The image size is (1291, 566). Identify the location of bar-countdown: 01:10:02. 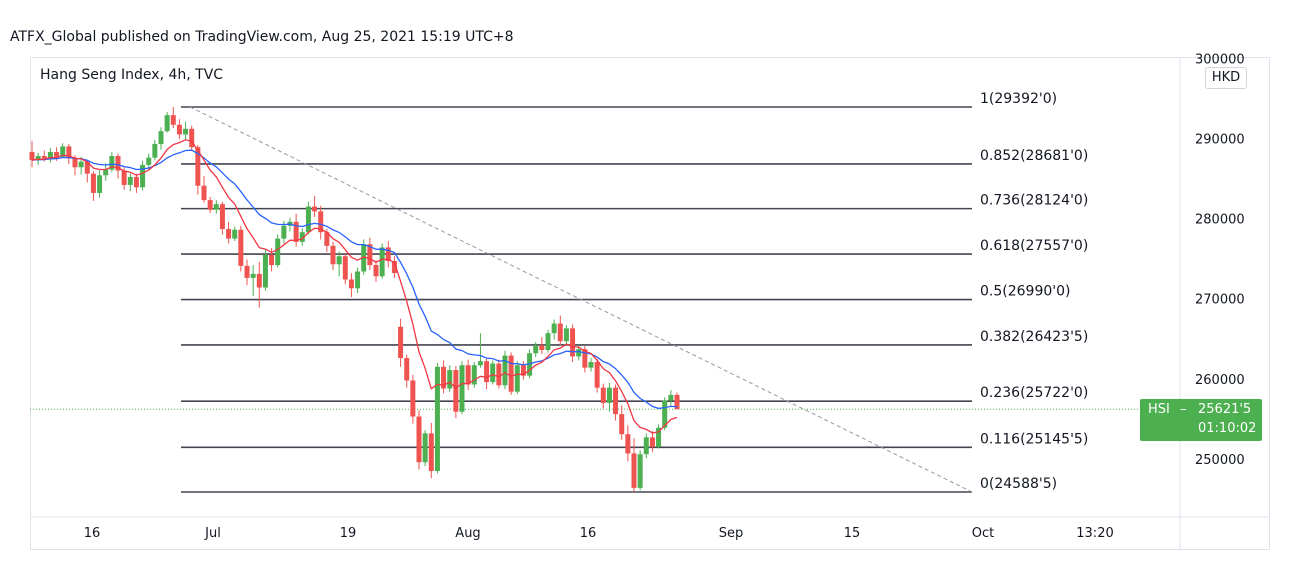
(1227, 428).